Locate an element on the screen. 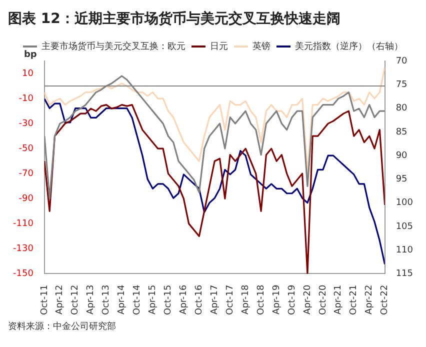 The width and height of the screenshot is (426, 347). y2-tick-label: 70 is located at coordinates (402, 61).